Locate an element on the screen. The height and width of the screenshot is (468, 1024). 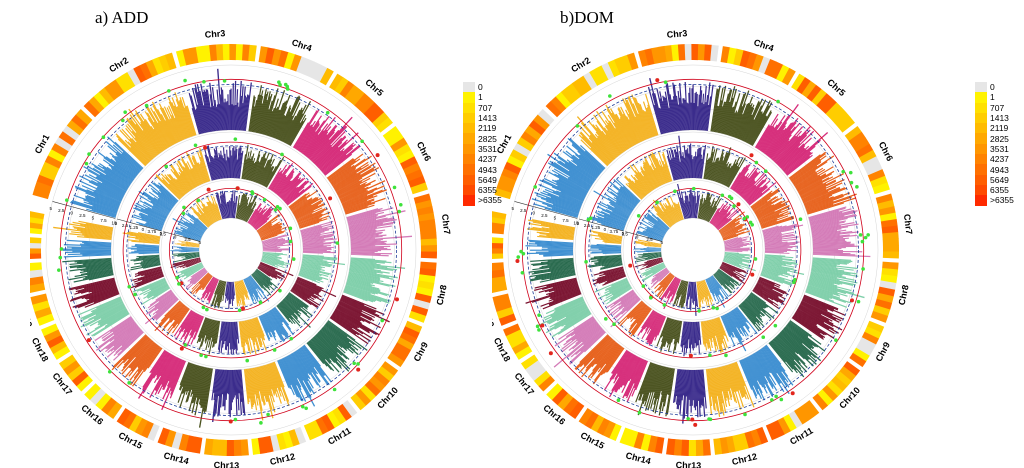
axis-tick-label: 5 is located at coordinates (50, 208).